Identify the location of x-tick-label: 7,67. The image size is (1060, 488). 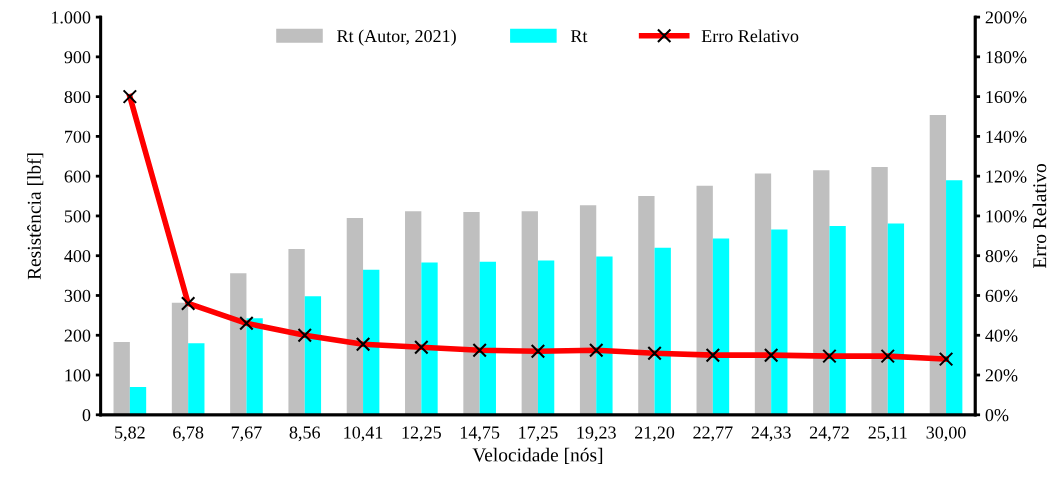
(246, 434).